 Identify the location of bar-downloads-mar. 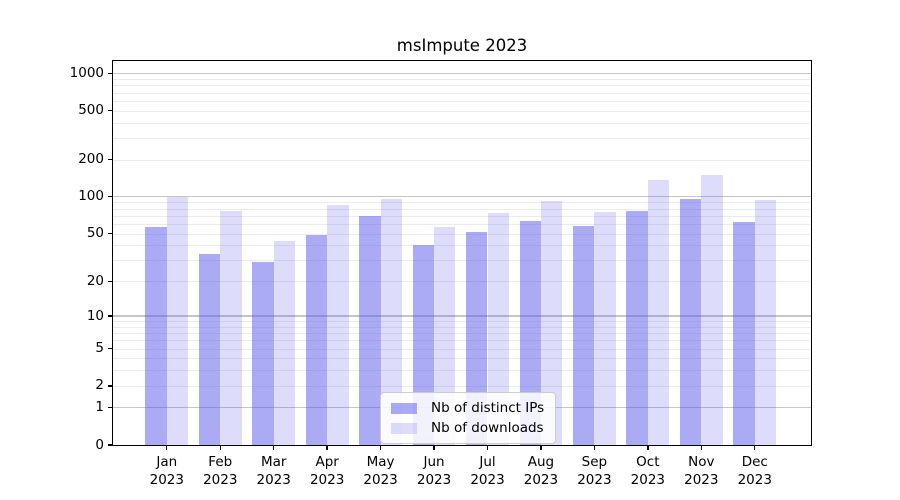
(284, 343).